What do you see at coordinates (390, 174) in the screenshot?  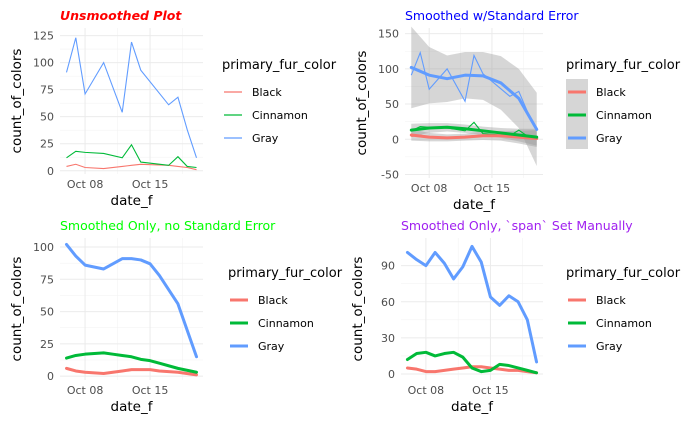 I see `y-tick-label: -50` at bounding box center [390, 174].